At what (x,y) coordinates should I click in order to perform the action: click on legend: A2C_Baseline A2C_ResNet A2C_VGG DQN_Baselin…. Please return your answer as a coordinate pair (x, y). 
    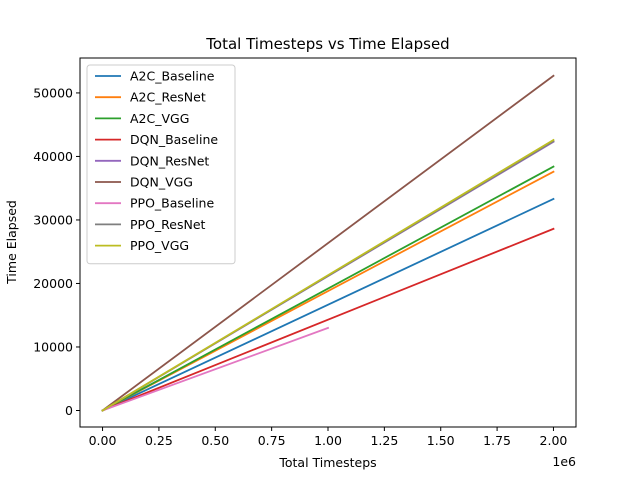
    Looking at the image, I should click on (161, 164).